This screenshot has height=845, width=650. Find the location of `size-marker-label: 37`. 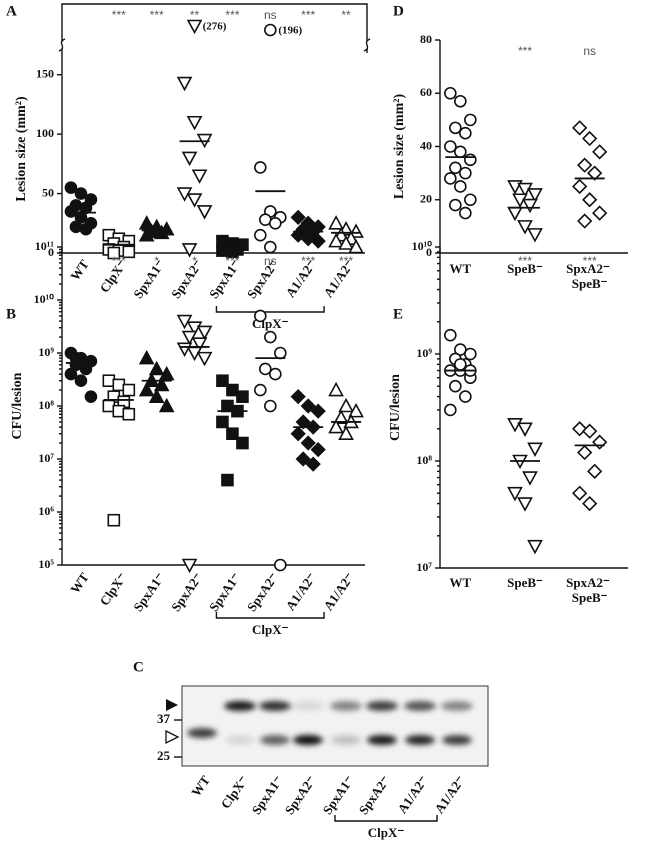

size-marker-label: 37 is located at coordinates (164, 718).